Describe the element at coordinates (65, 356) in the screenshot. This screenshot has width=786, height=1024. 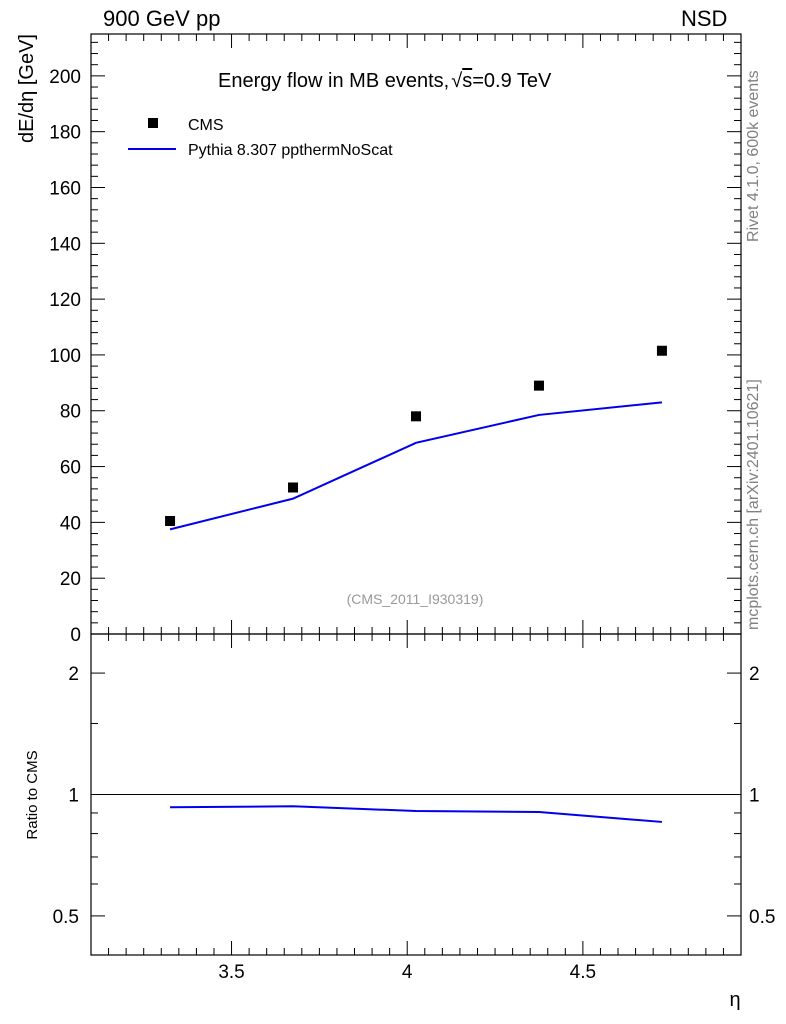
I see `y-tick-label: 100` at that location.